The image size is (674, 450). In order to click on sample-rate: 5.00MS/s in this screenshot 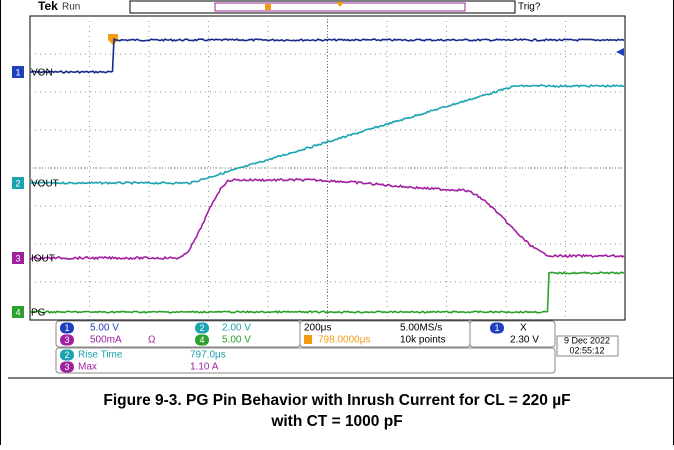, I will do `click(421, 328)`.